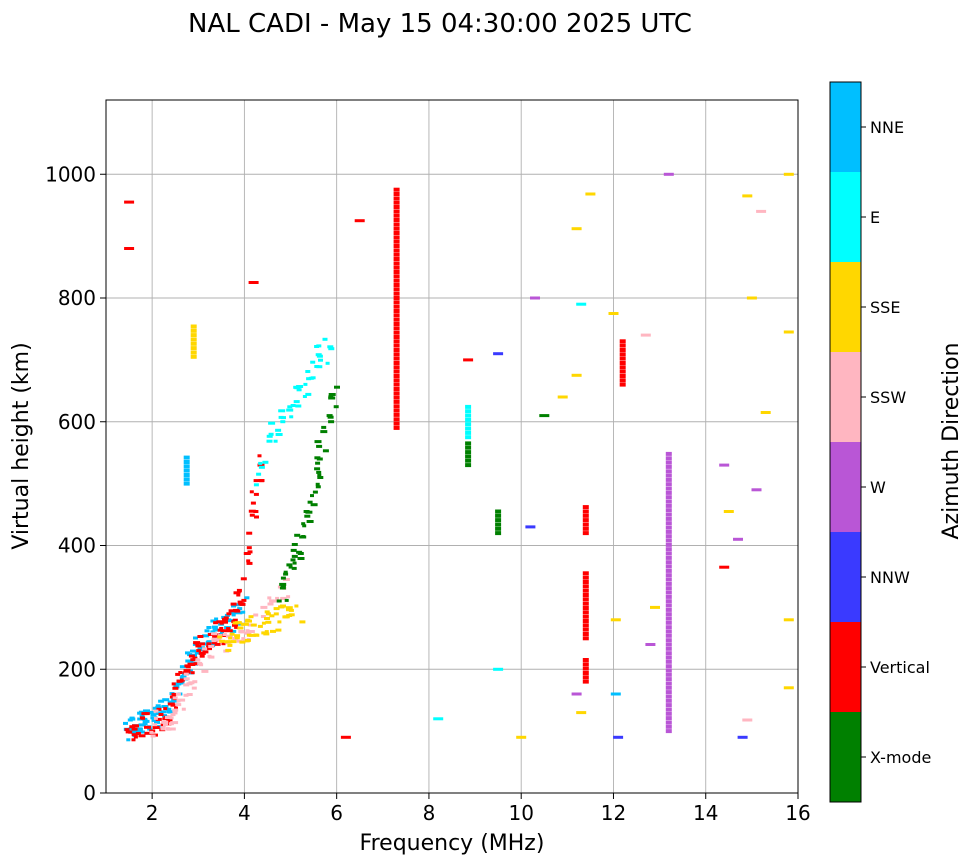 This screenshot has height=865, width=972. I want to click on y-tick-label: 1000, so click(70, 174).